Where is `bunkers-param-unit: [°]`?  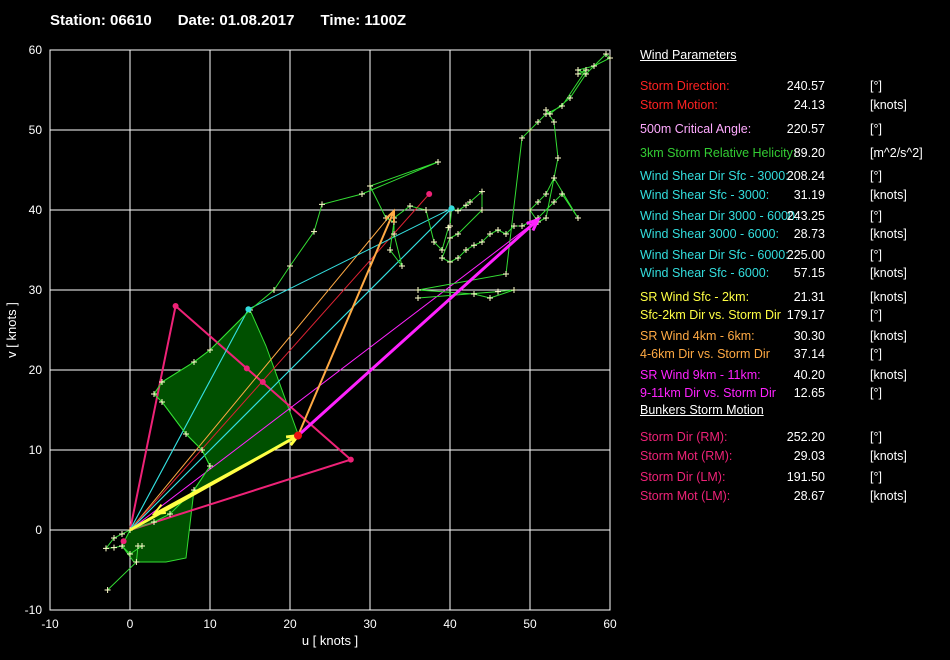
bunkers-param-unit: [°] is located at coordinates (876, 437).